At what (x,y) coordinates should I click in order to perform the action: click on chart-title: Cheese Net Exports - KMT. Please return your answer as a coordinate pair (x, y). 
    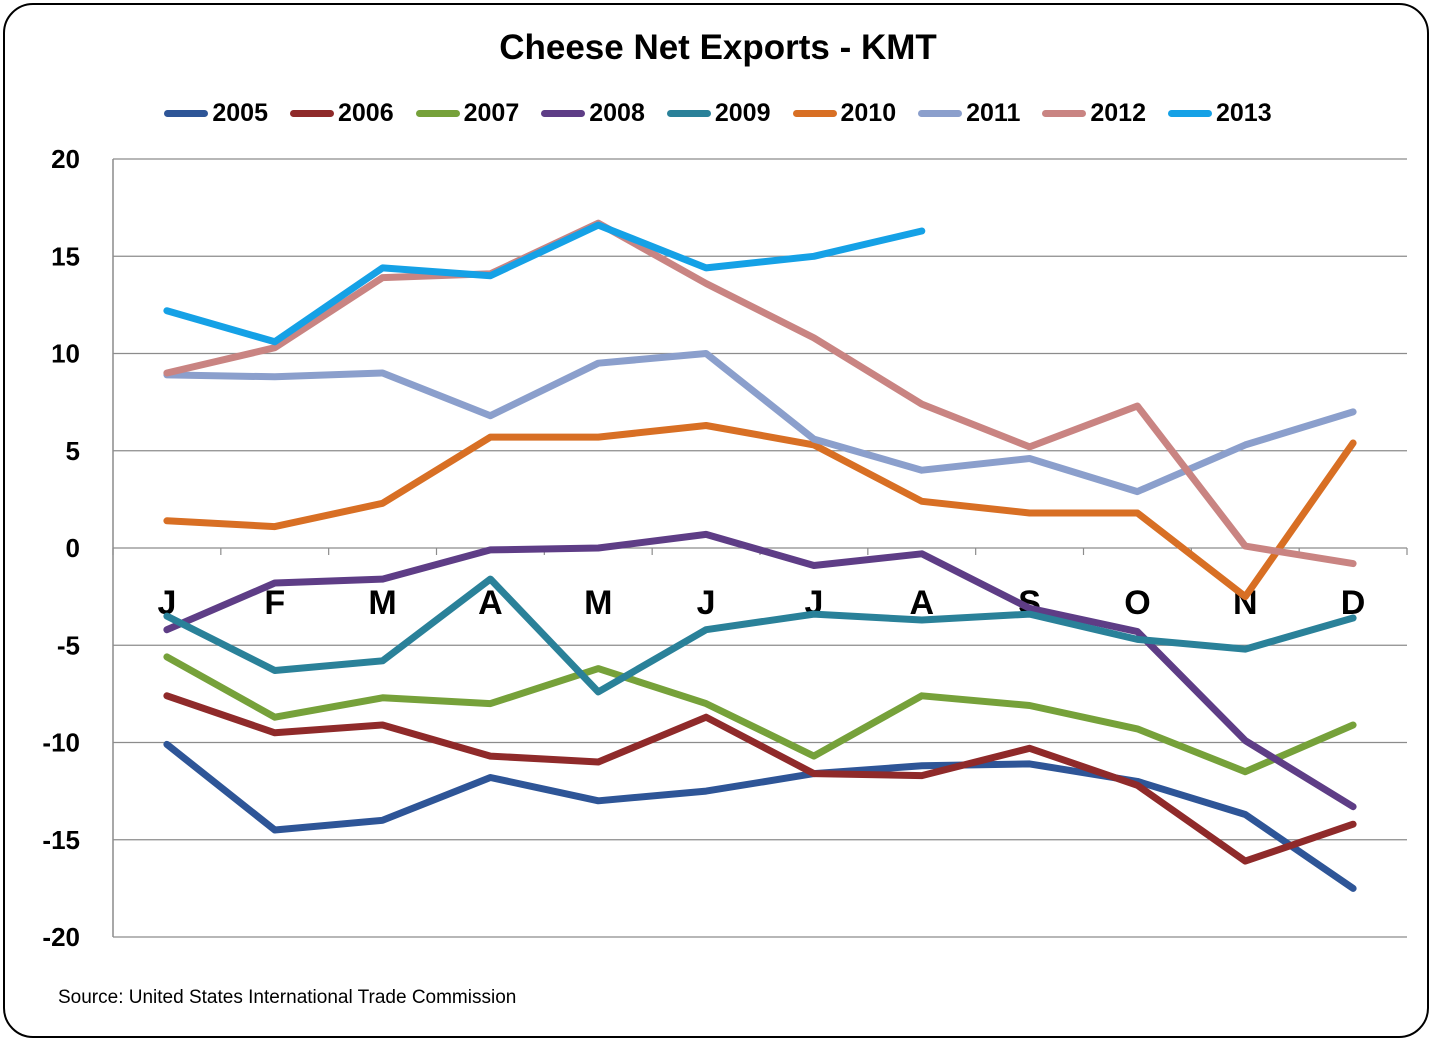
    Looking at the image, I should click on (718, 47).